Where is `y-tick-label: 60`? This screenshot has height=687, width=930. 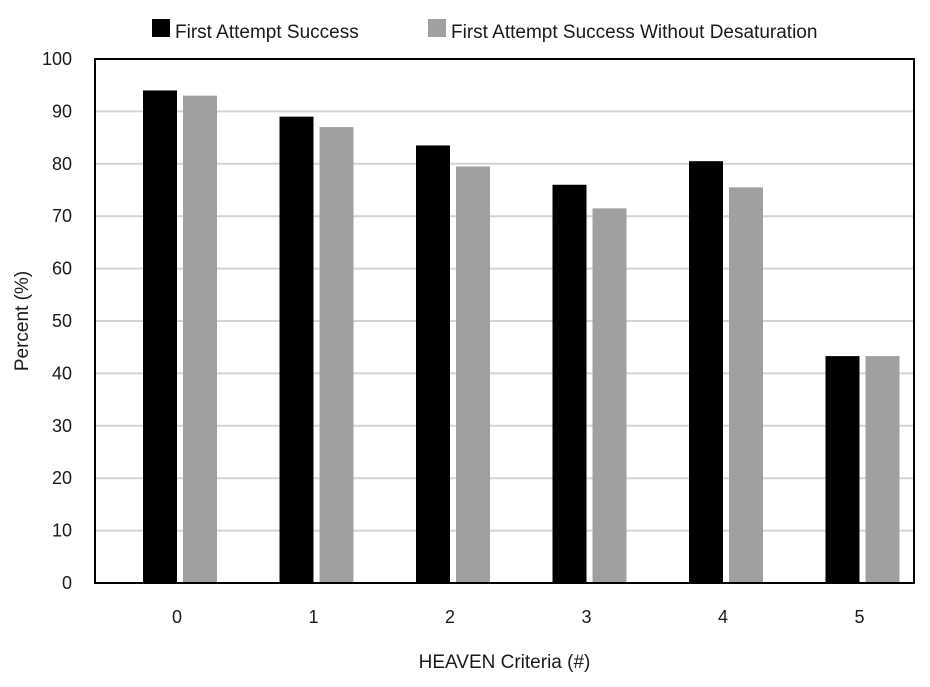
y-tick-label: 60 is located at coordinates (62, 269).